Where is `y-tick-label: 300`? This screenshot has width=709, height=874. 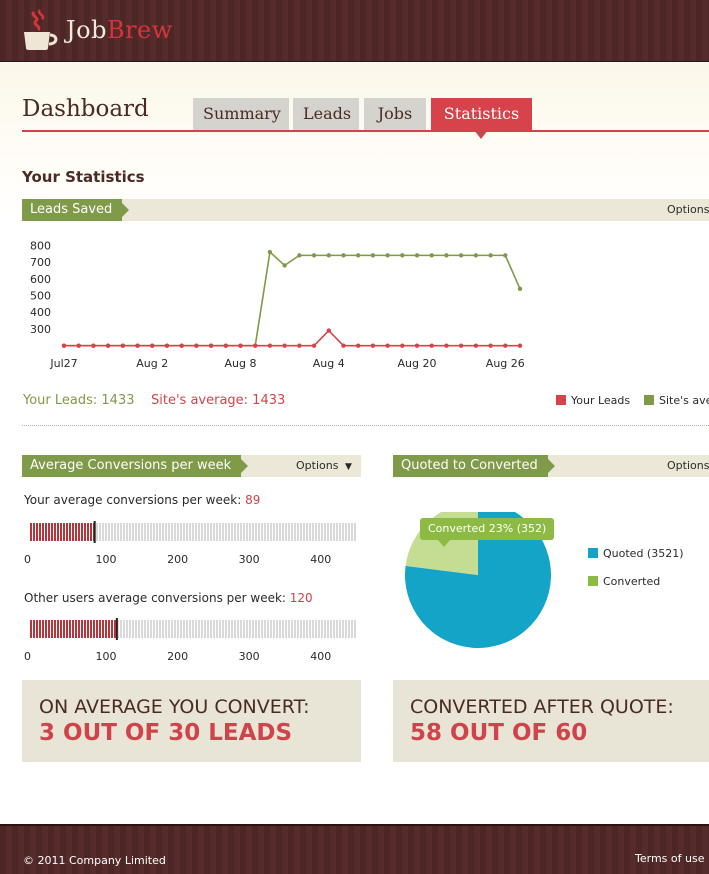 y-tick-label: 300 is located at coordinates (40, 329).